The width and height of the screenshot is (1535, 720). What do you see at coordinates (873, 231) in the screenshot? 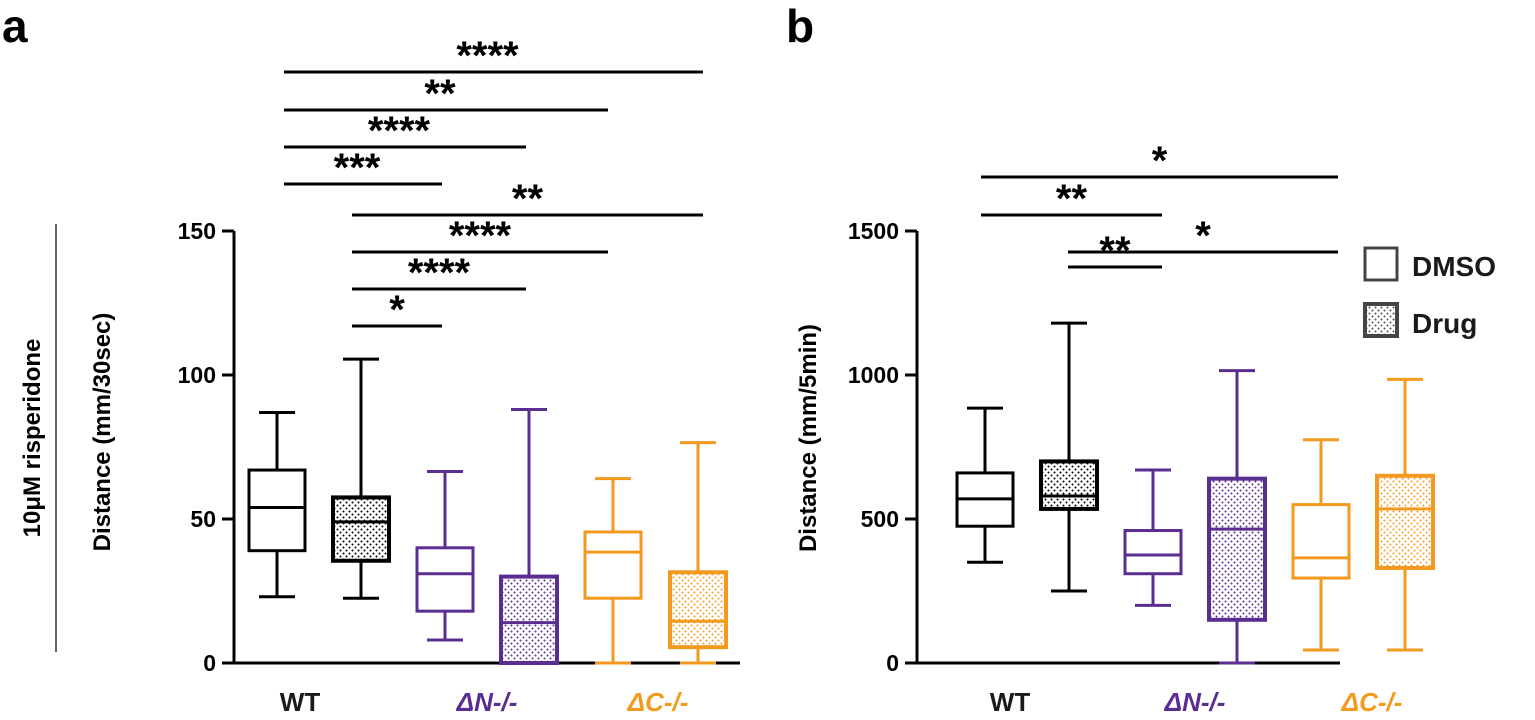
I see `y-tick-label: 1500` at bounding box center [873, 231].